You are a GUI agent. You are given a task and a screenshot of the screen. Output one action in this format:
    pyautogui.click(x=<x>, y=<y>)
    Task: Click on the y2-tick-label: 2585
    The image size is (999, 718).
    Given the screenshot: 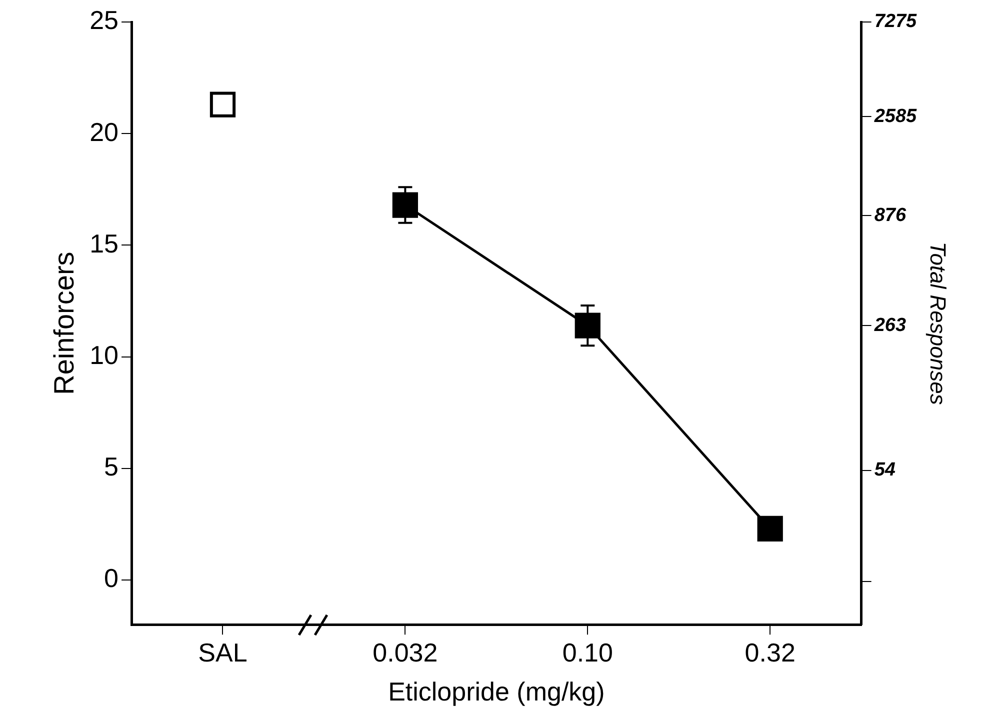 What is the action you would take?
    pyautogui.click(x=895, y=116)
    